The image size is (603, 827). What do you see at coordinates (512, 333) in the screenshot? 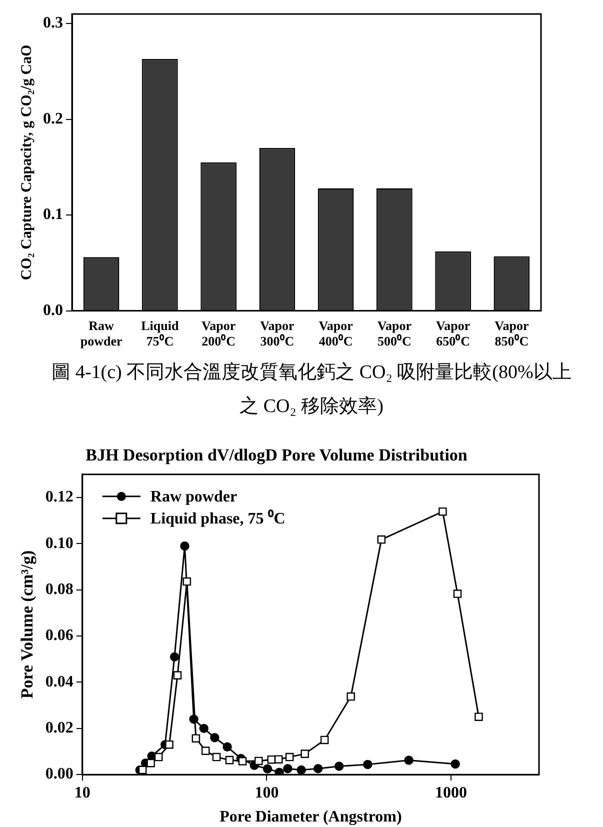
I see `x-tick-label: Vapor 850⁰C` at bounding box center [512, 333].